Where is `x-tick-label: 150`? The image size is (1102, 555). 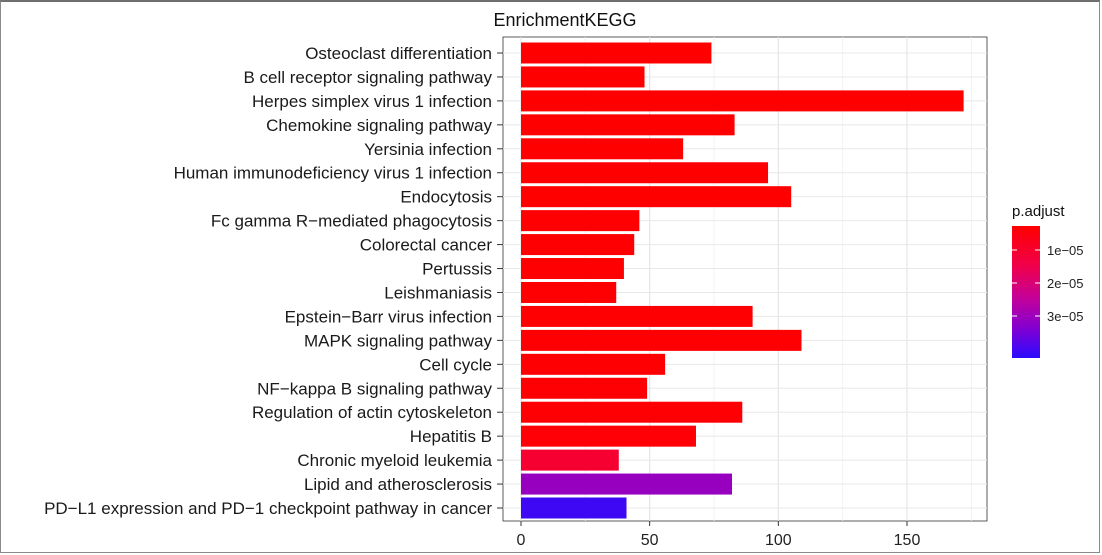 x-tick-label: 150 is located at coordinates (907, 540).